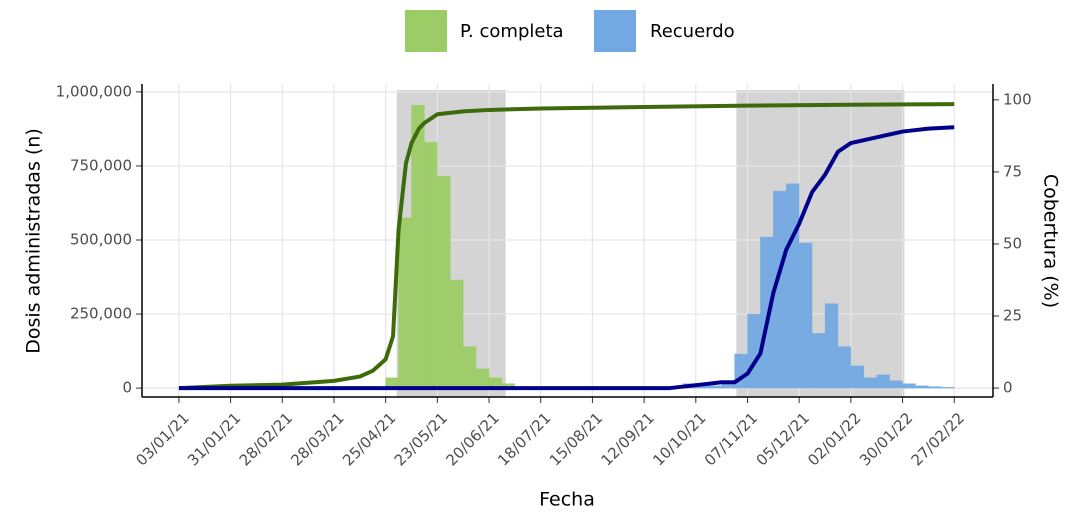  Describe the element at coordinates (101, 240) in the screenshot. I see `y-tick-label: 500,000` at that location.